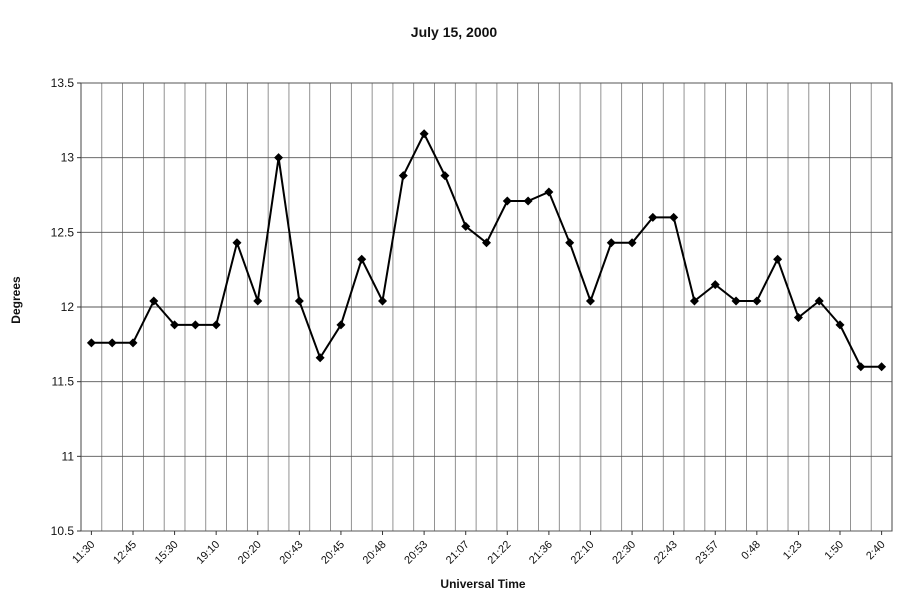 The image size is (908, 596). I want to click on x-tick-label: 22:30, so click(624, 553).